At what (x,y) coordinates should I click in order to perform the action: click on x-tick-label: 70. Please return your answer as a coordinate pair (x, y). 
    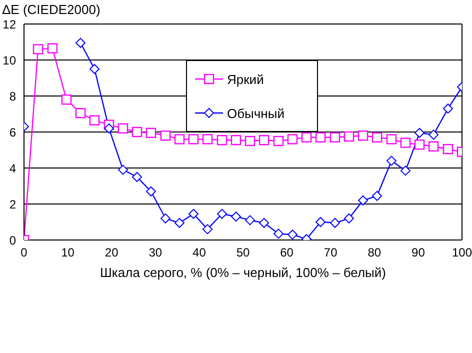
    Looking at the image, I should click on (331, 253).